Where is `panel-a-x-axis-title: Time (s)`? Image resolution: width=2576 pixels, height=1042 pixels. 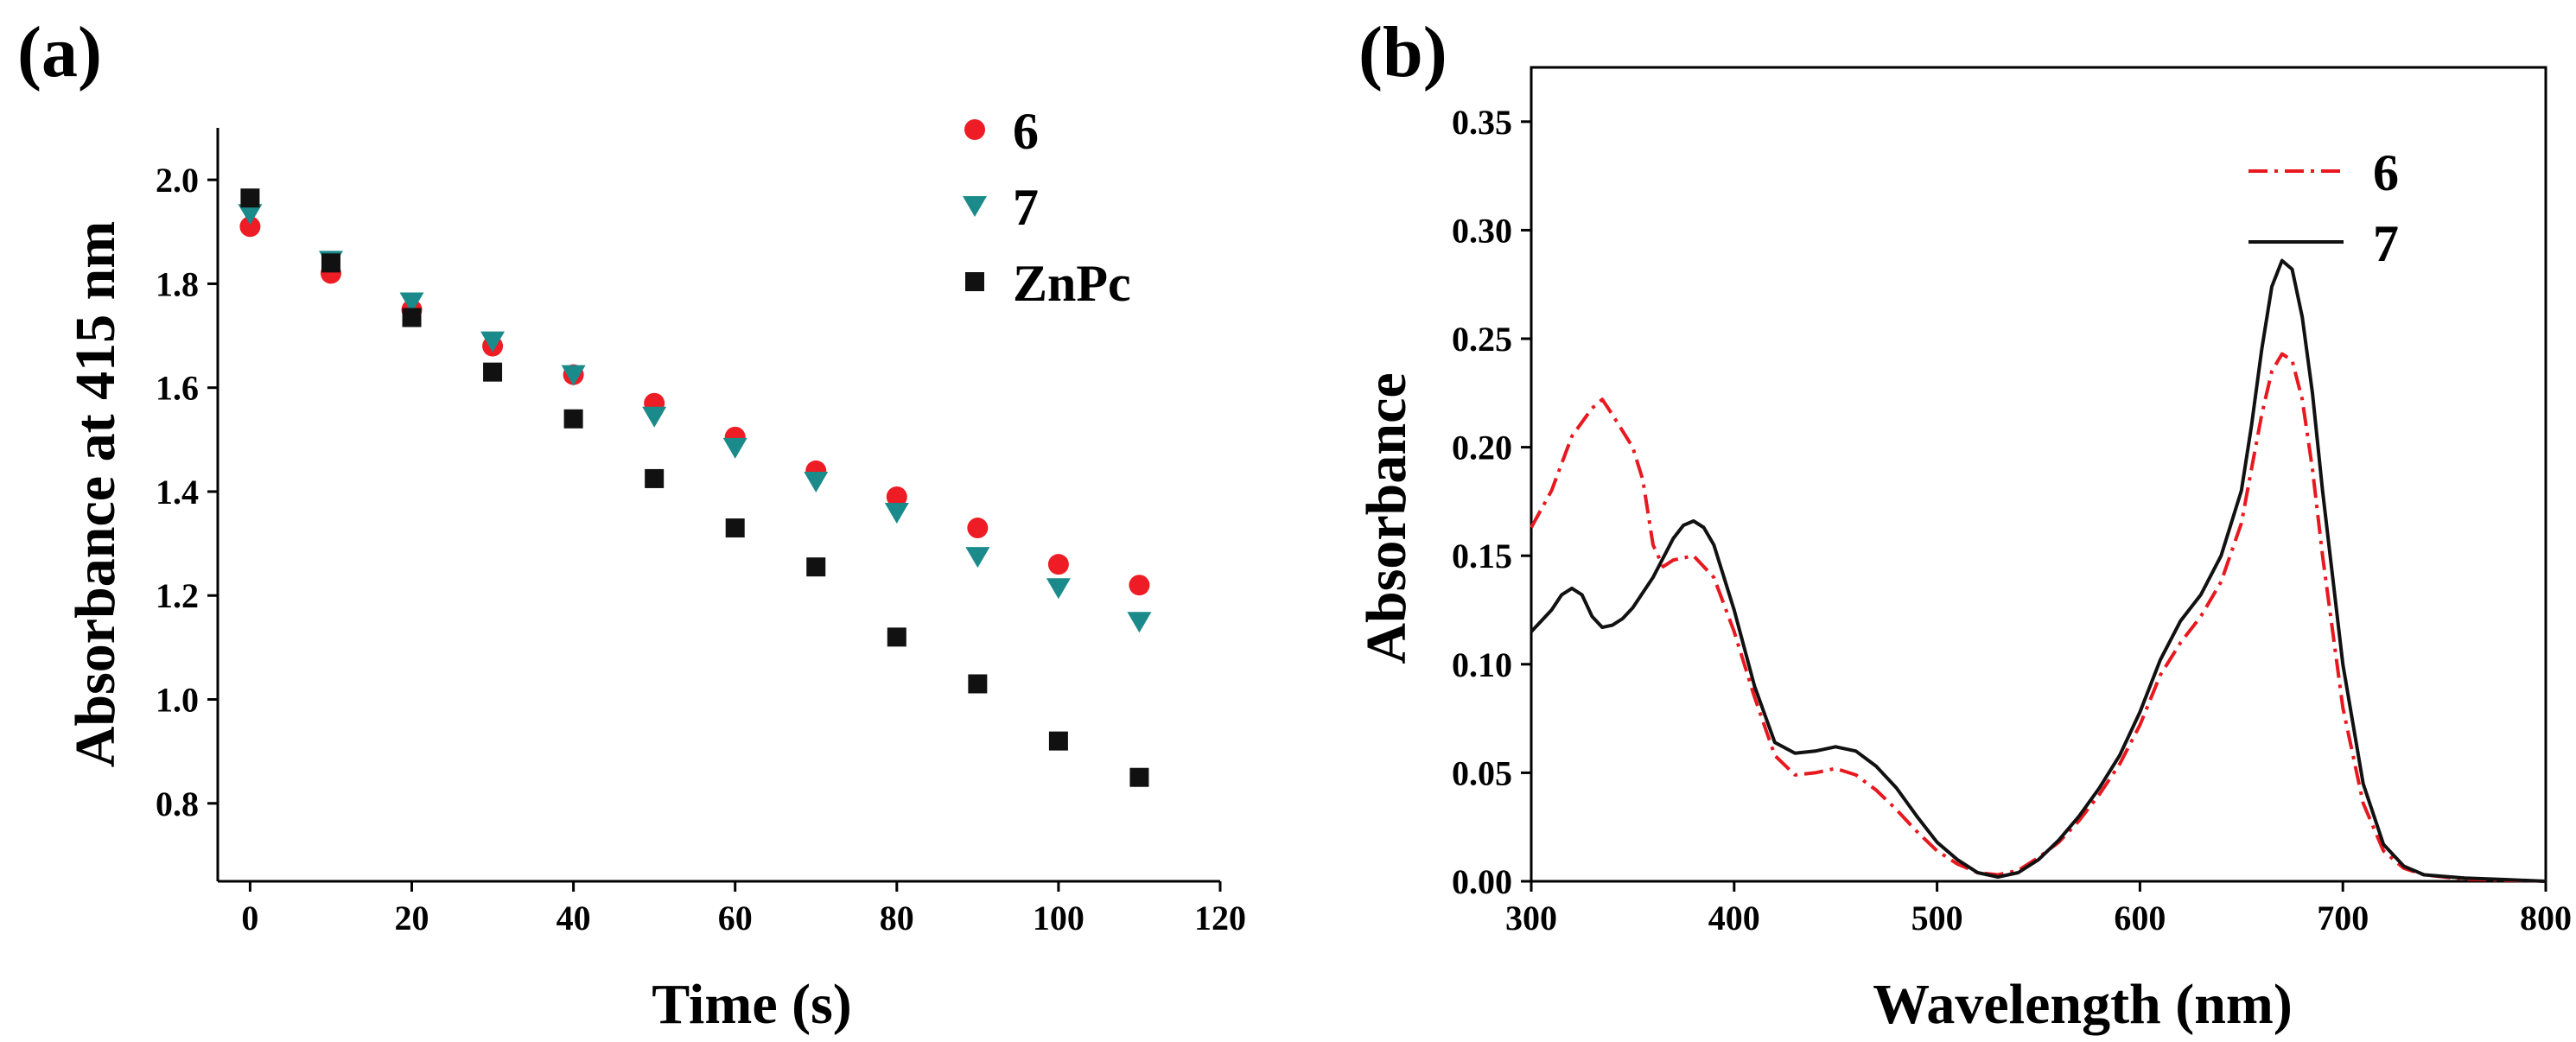
panel-a-x-axis-title: Time (s) is located at coordinates (752, 1004).